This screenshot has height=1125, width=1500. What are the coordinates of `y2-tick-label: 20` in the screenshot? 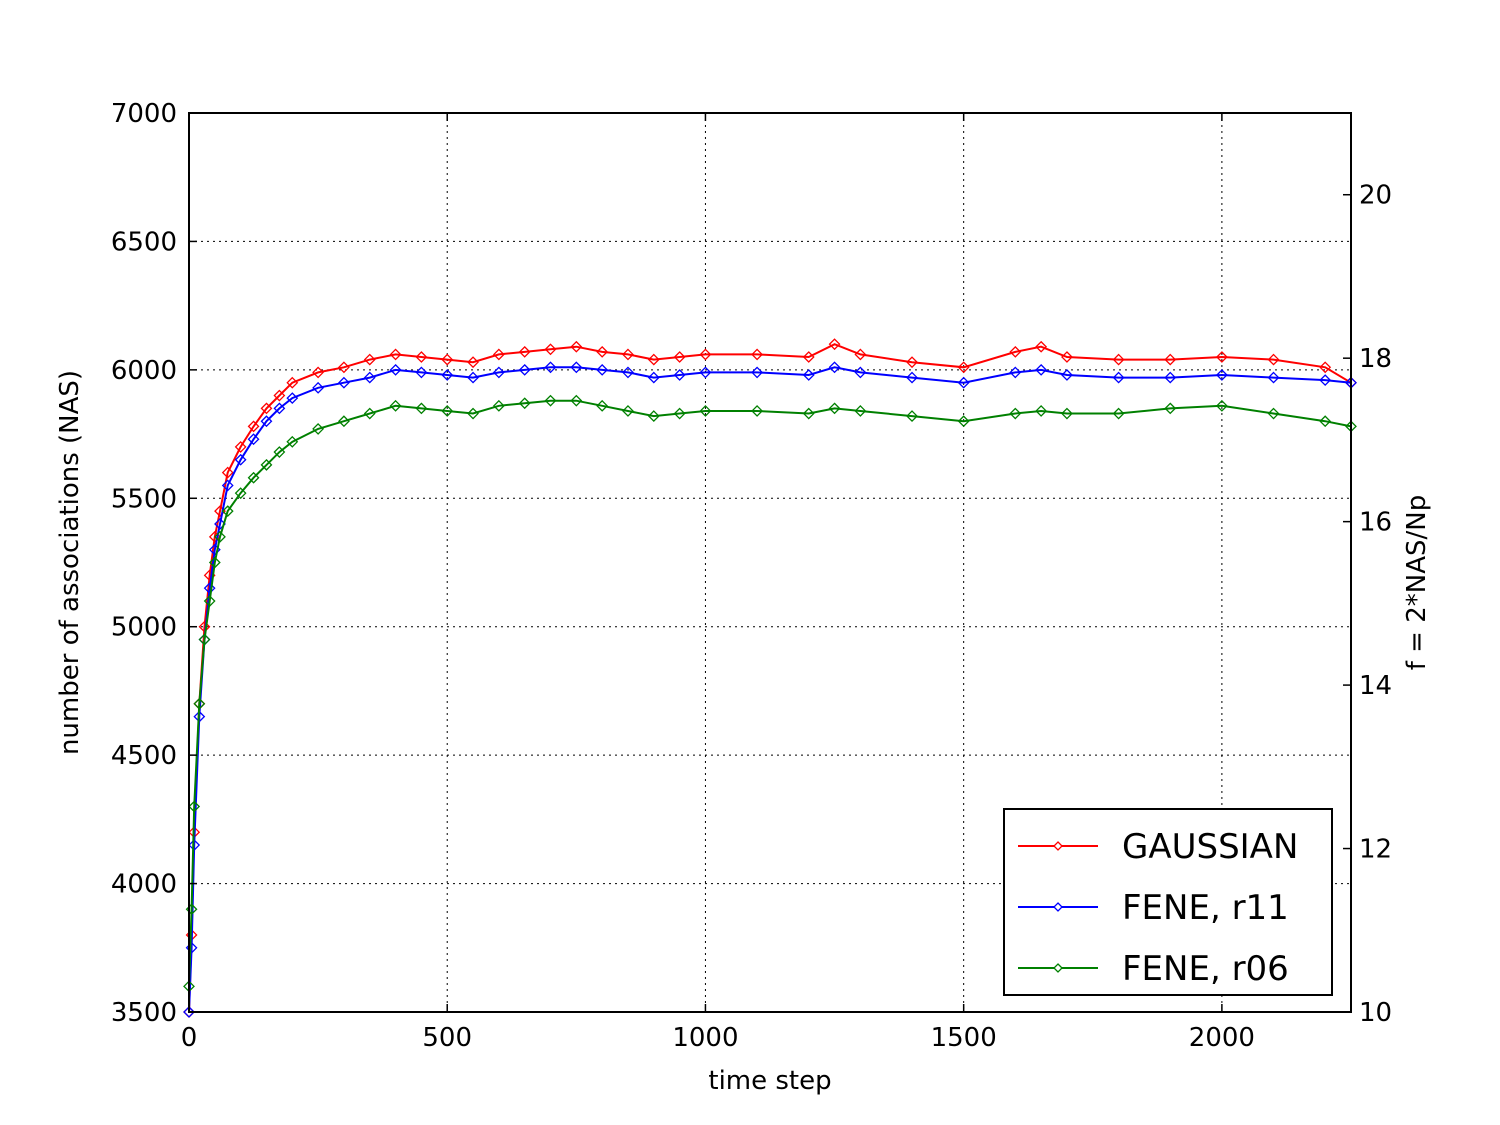 It's located at (1375, 196).